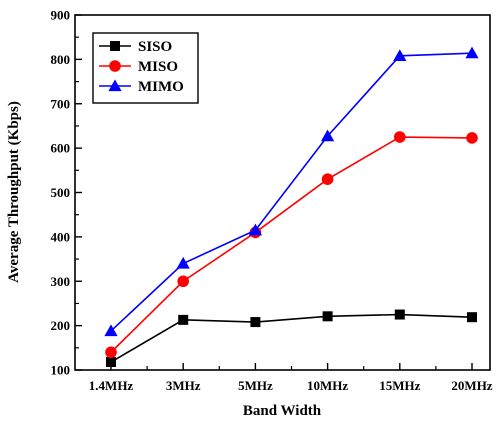  Describe the element at coordinates (61, 236) in the screenshot. I see `y-tick-label: 400` at that location.